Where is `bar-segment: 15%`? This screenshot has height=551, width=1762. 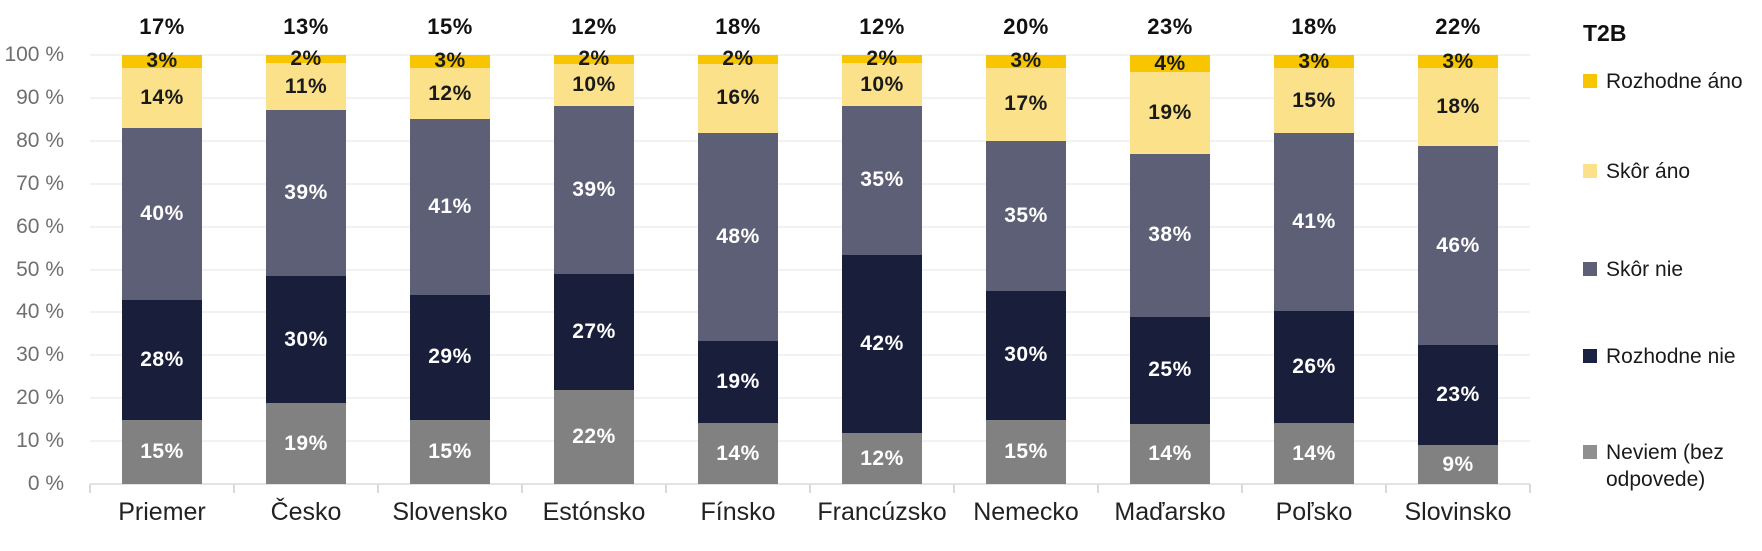 bar-segment: 15% is located at coordinates (1314, 100).